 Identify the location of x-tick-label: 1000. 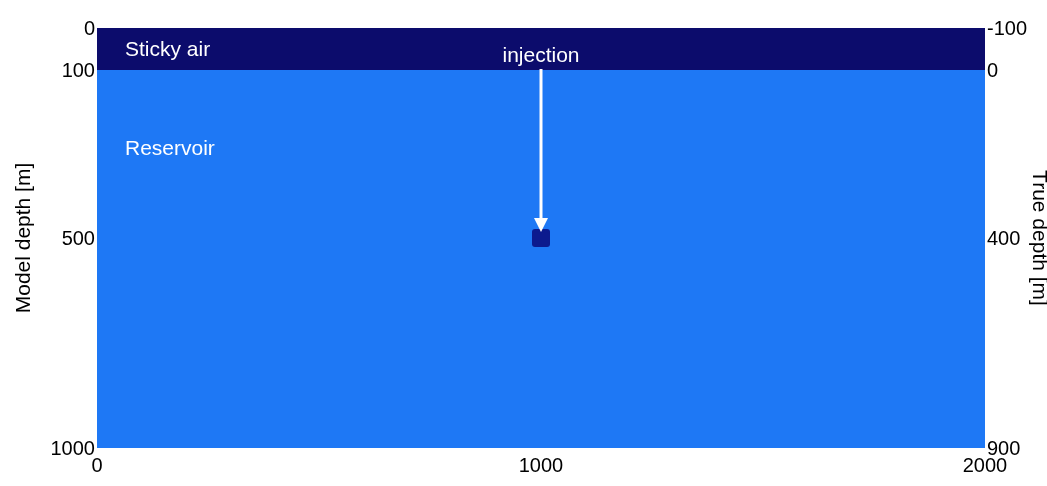
(541, 465).